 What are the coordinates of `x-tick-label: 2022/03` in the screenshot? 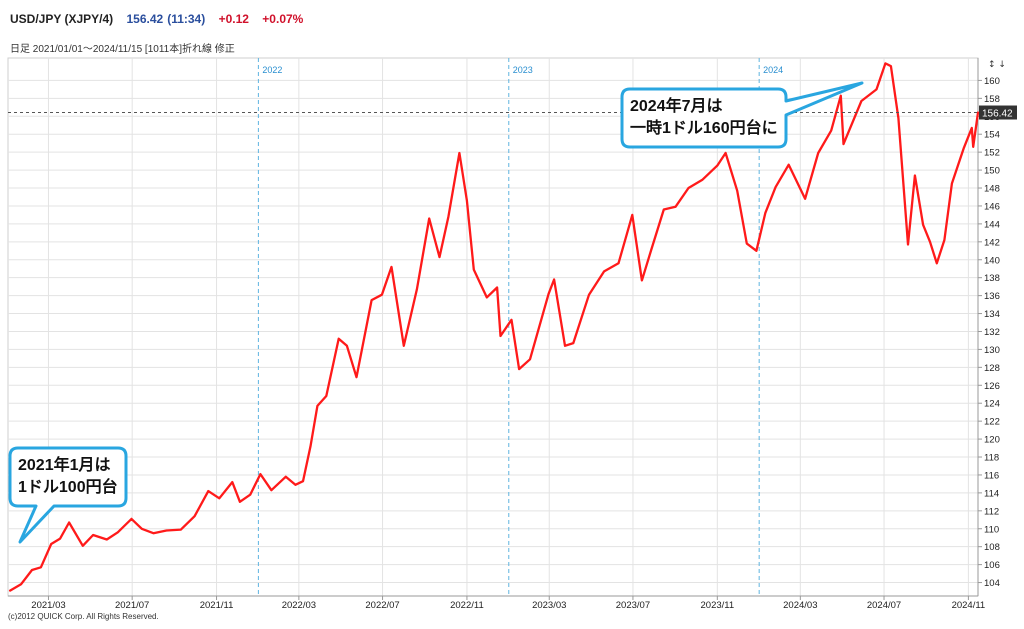 It's located at (299, 605).